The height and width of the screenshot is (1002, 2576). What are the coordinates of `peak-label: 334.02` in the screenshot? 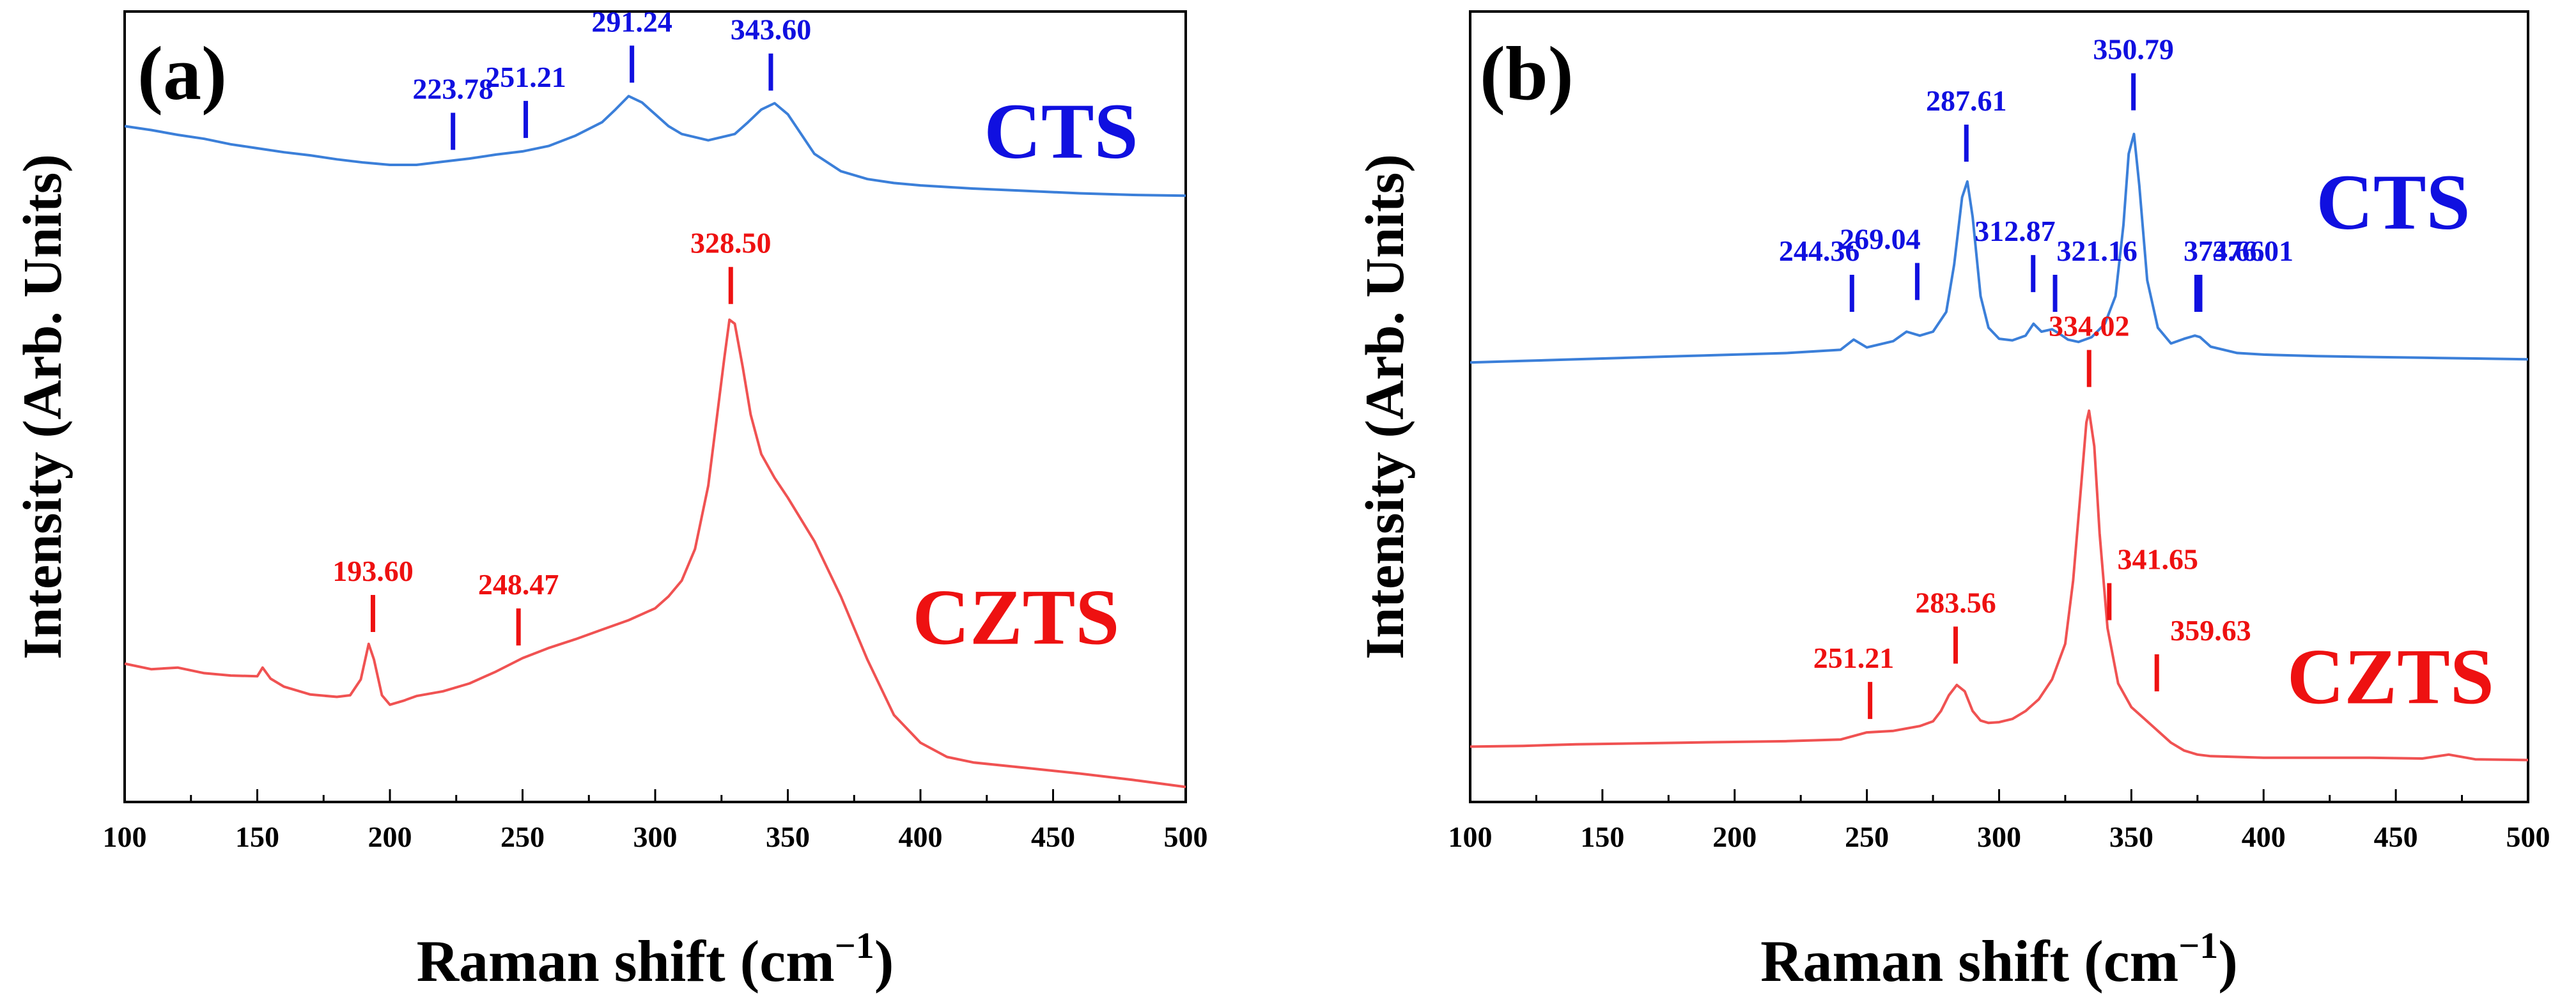 It's located at (2089, 326).